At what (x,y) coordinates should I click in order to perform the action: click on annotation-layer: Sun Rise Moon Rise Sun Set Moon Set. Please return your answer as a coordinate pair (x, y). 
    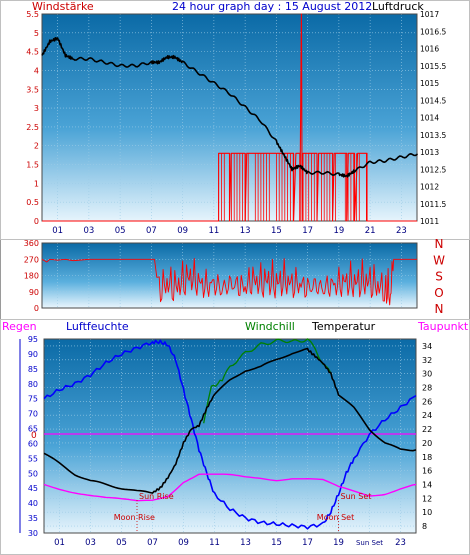
    Looking at the image, I should click on (243, 512).